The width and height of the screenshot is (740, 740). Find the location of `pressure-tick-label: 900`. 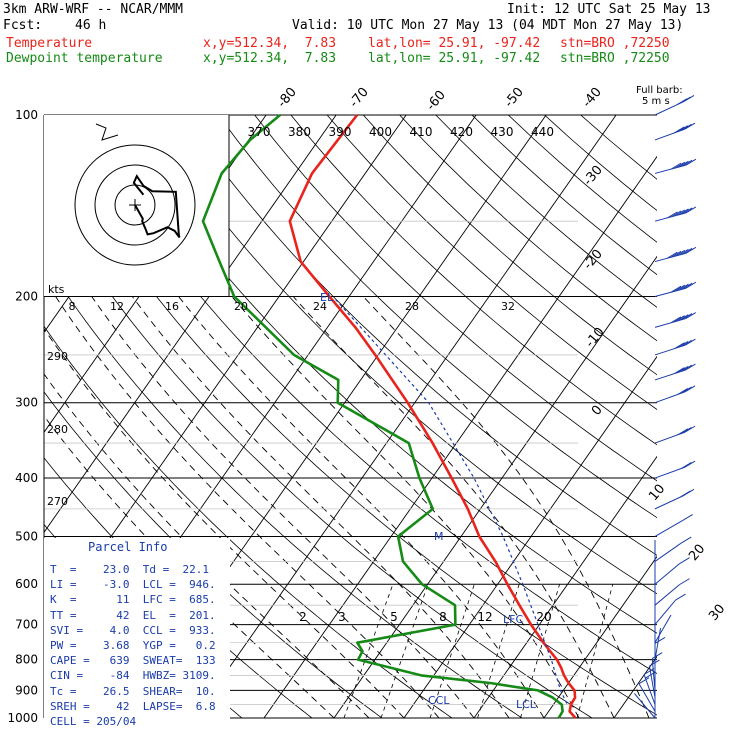

pressure-tick-label: 900 is located at coordinates (26, 690).